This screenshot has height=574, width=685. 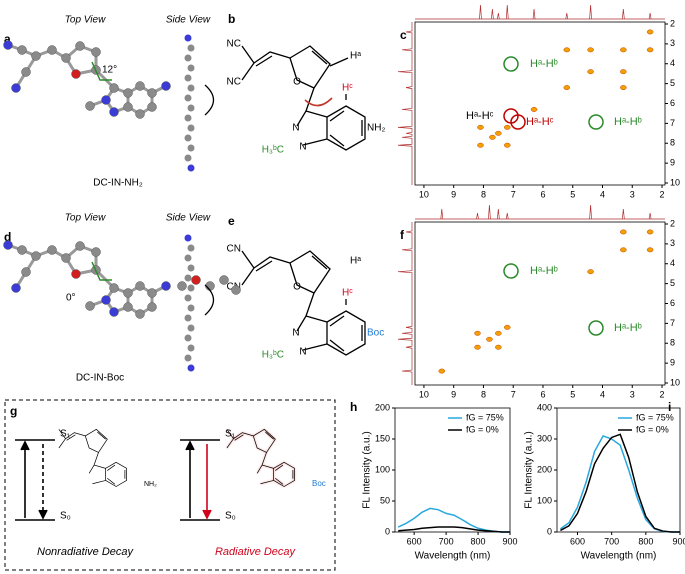 What do you see at coordinates (375, 333) in the screenshot?
I see `atom-label: Boc` at bounding box center [375, 333].